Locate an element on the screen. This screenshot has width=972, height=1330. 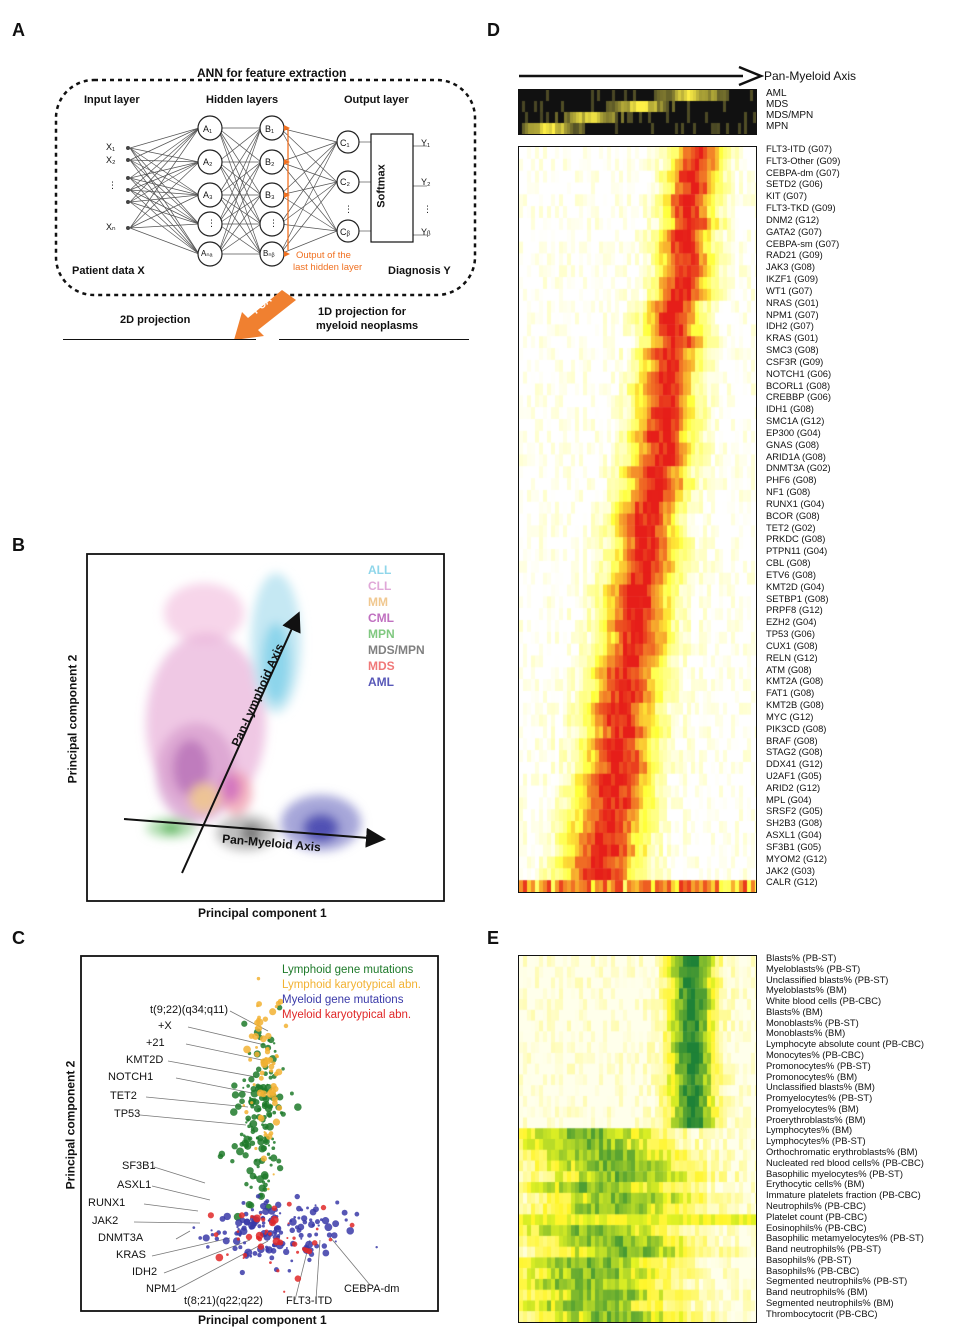
feature-label: Myeloblasts% (PB-ST) is located at coordinates (813, 968).